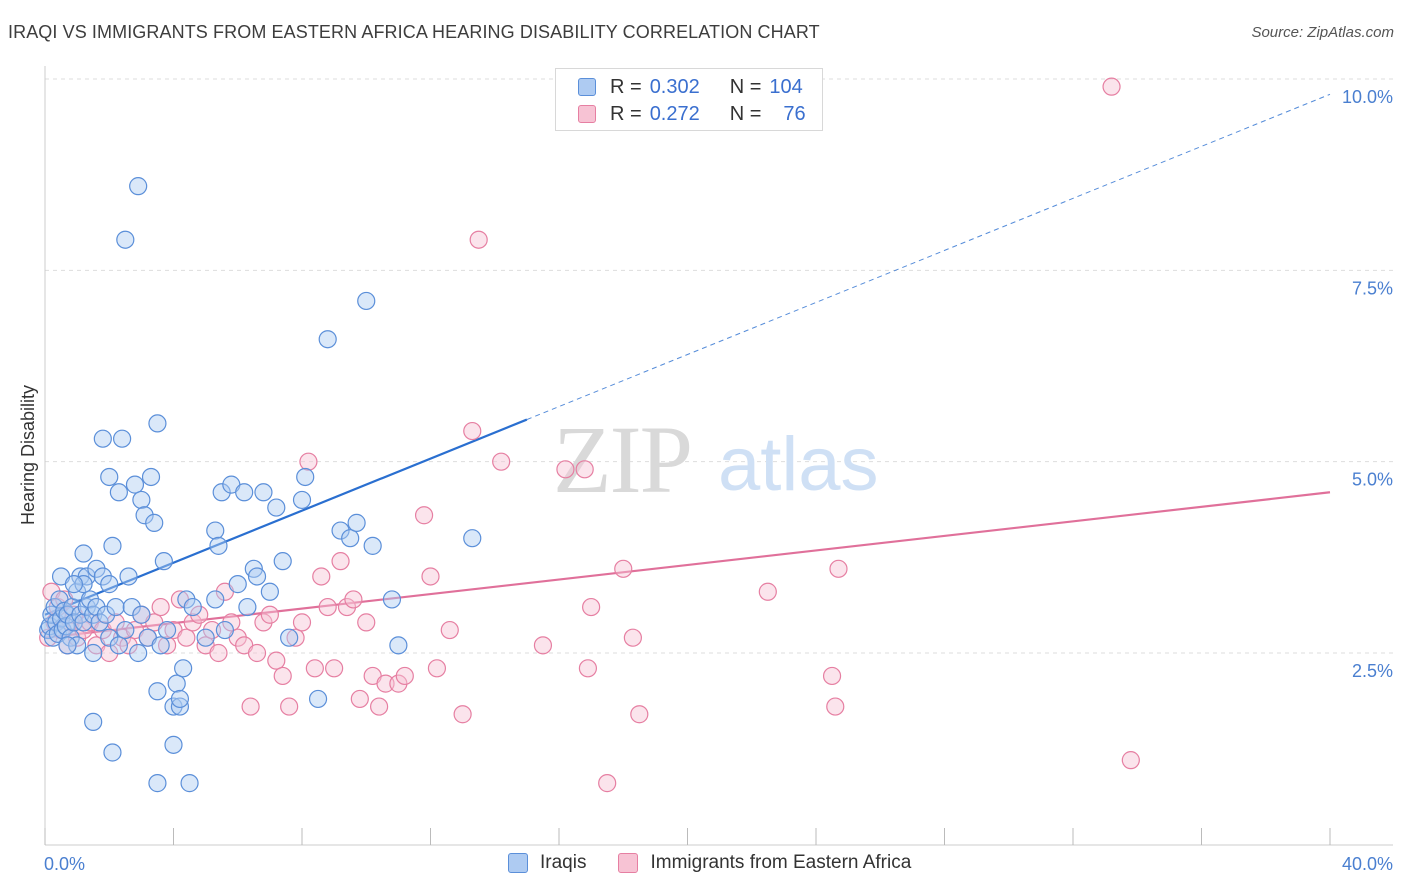 The width and height of the screenshot is (1406, 892). I want to click on y-tick-label: 2.5%, so click(1372, 671).